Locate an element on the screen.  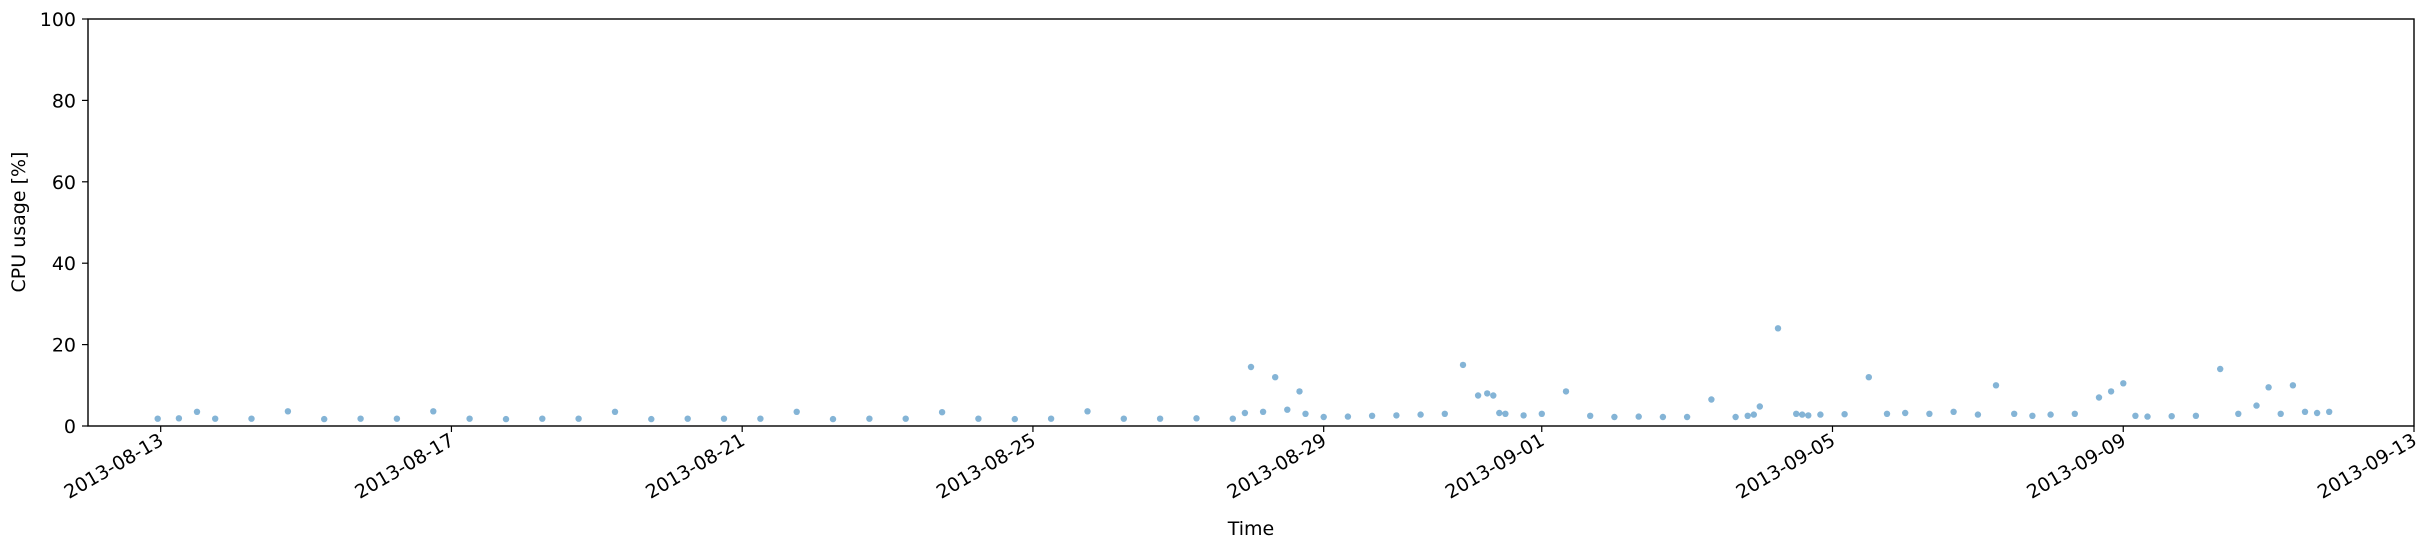
x-tick-label: 2013-09-01 is located at coordinates (1495, 466).